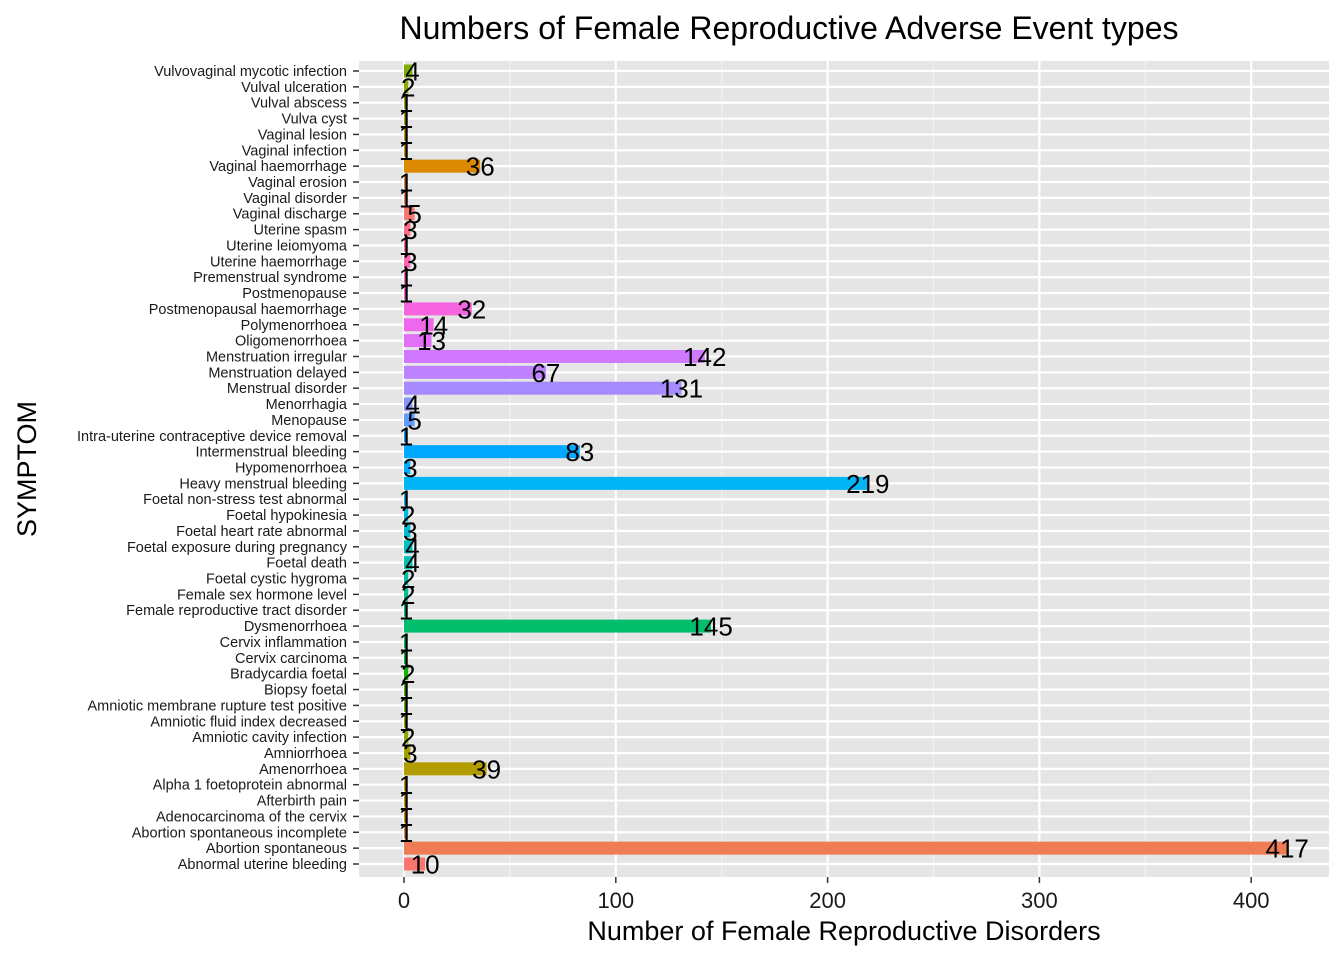 This screenshot has height=960, width=1344. Describe the element at coordinates (615, 900) in the screenshot. I see `x-tick-label: 100` at that location.